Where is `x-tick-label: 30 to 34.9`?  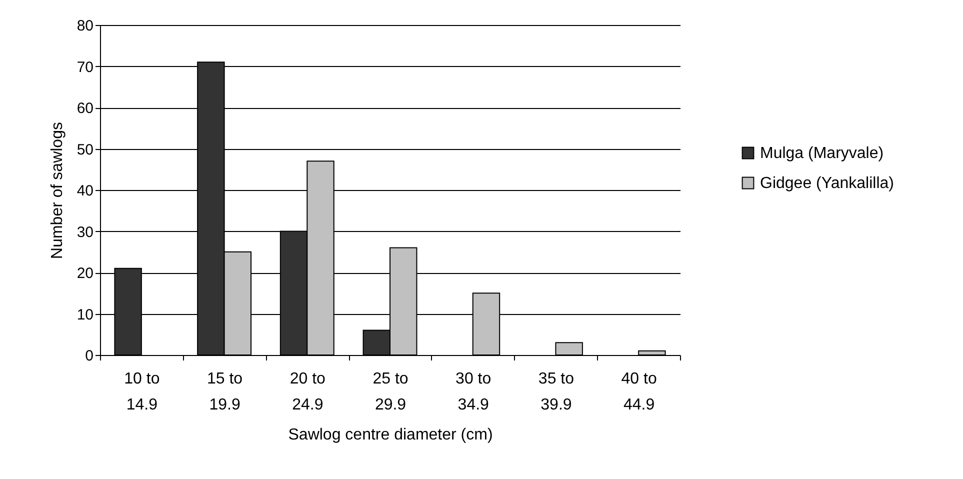
x-tick-label: 30 to 34.9 is located at coordinates (474, 392).